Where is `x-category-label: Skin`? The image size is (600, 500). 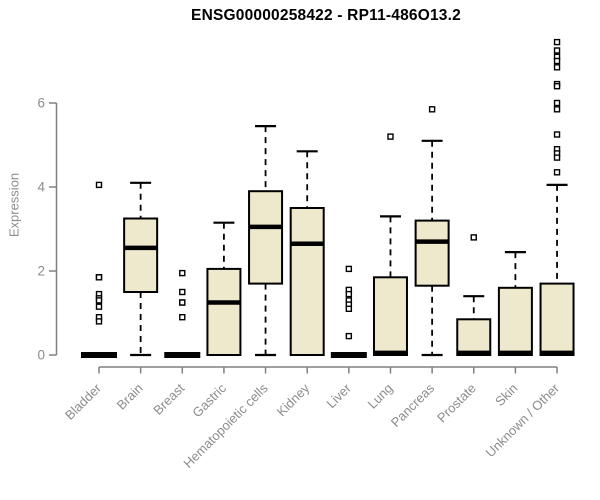 x-category-label: Skin is located at coordinates (506, 395).